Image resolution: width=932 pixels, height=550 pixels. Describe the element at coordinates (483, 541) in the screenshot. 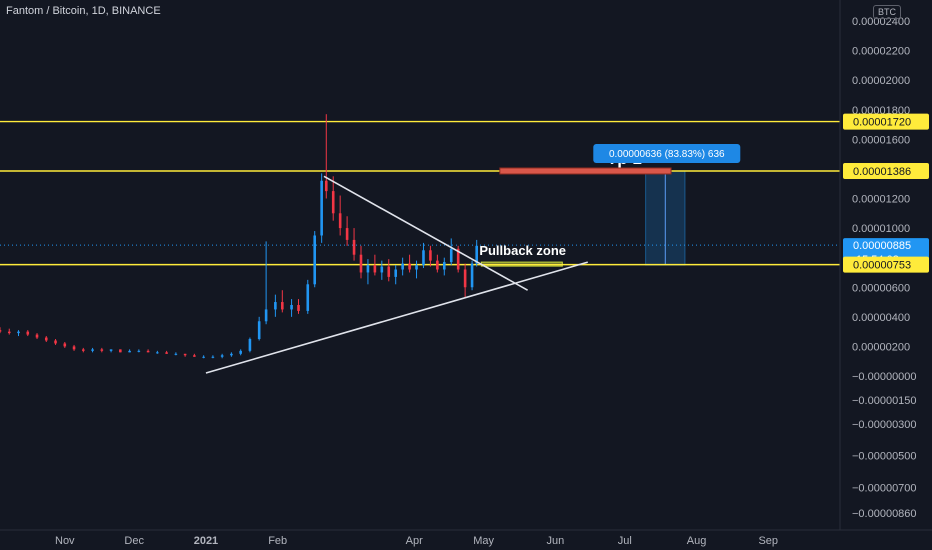

I see `time-tick-label: May` at that location.